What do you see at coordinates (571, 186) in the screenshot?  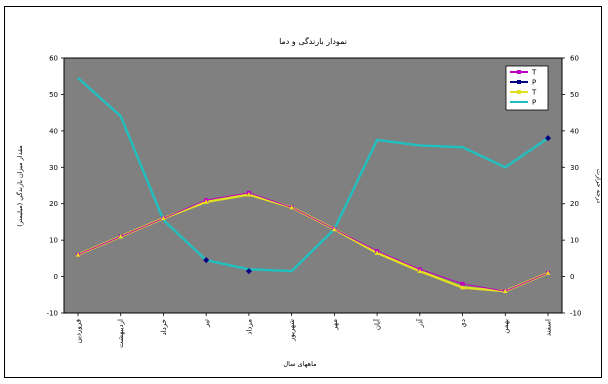 I see `y-axis-right: -10 0 10 20 30 40 50 60` at bounding box center [571, 186].